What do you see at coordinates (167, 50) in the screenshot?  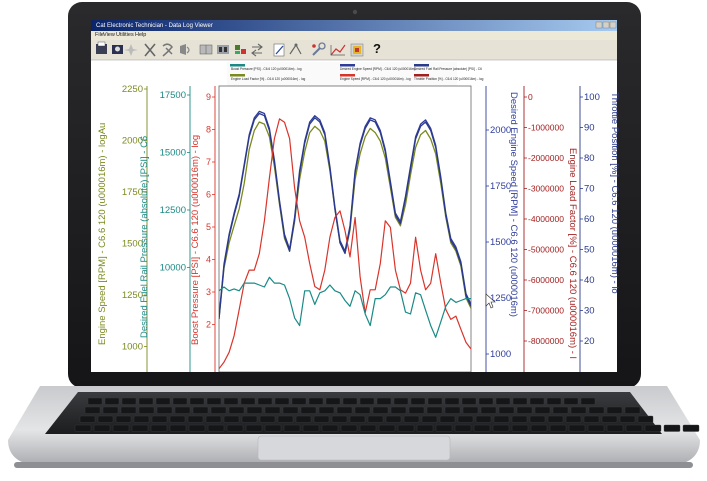 I see `diagnostic-icon` at bounding box center [167, 50].